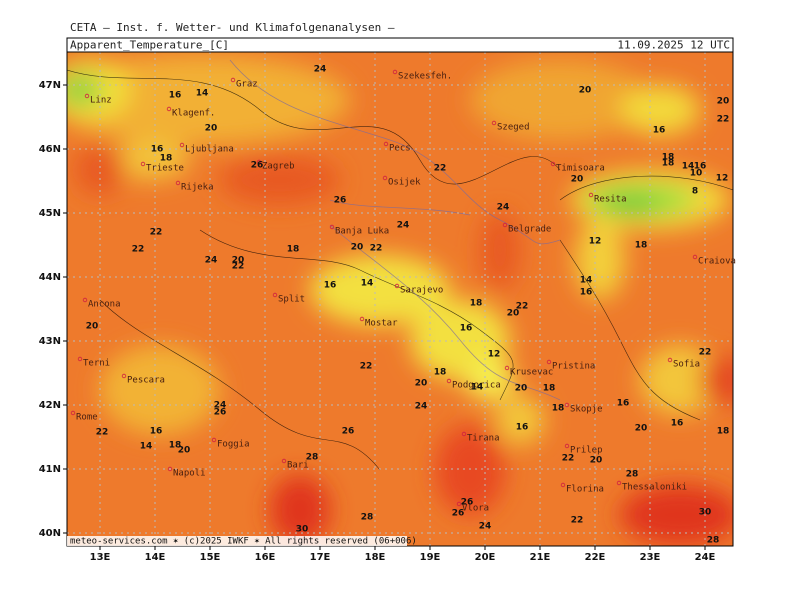 The image size is (800, 600). What do you see at coordinates (233, 445) in the screenshot?
I see `city-name: Foggia` at bounding box center [233, 445].